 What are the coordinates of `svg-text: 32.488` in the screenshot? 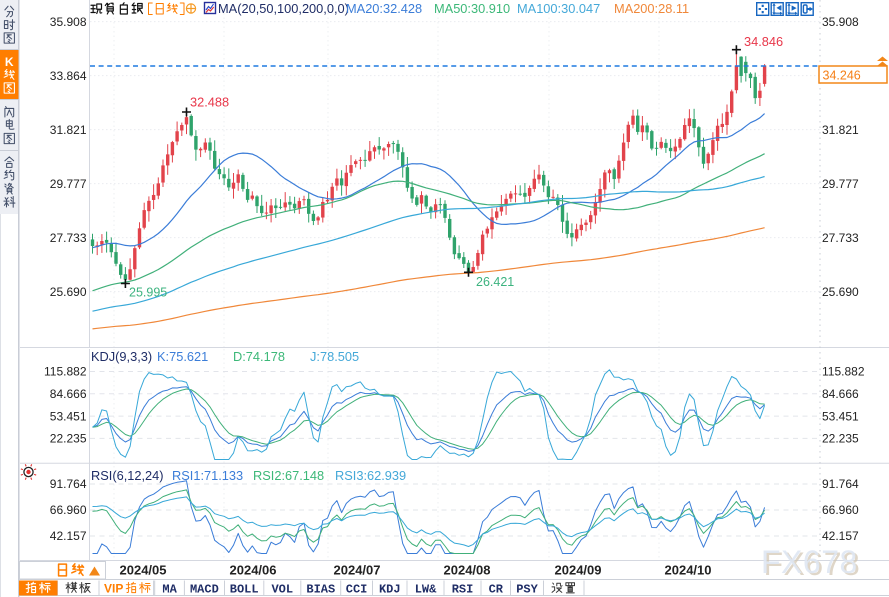 It's located at (209, 102).